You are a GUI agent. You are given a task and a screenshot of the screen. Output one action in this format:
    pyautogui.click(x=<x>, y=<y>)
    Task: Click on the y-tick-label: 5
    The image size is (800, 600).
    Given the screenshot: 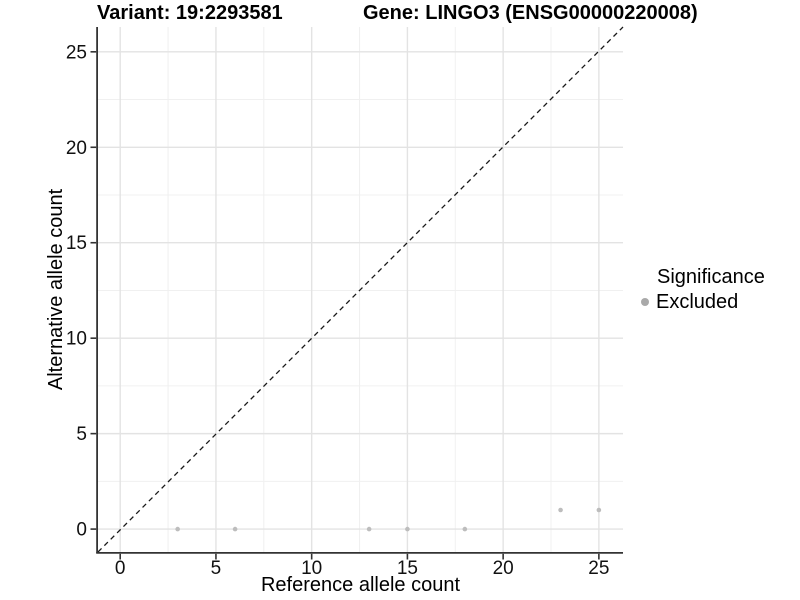 What is the action you would take?
    pyautogui.click(x=81, y=434)
    